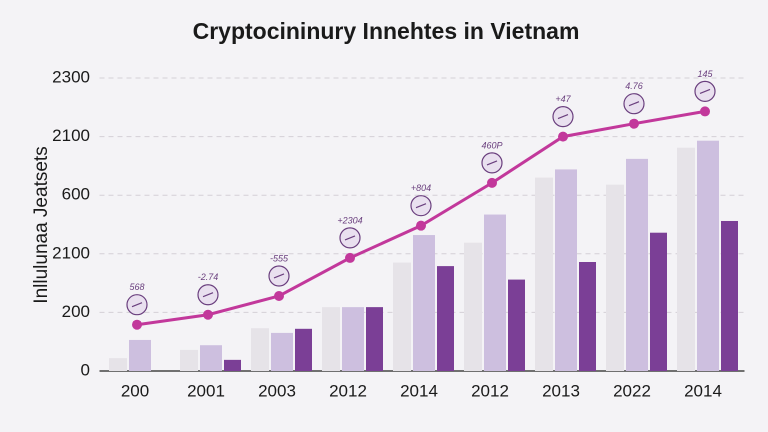 This screenshot has height=432, width=768. What do you see at coordinates (349, 220) in the screenshot?
I see `annotation: +2304` at bounding box center [349, 220].